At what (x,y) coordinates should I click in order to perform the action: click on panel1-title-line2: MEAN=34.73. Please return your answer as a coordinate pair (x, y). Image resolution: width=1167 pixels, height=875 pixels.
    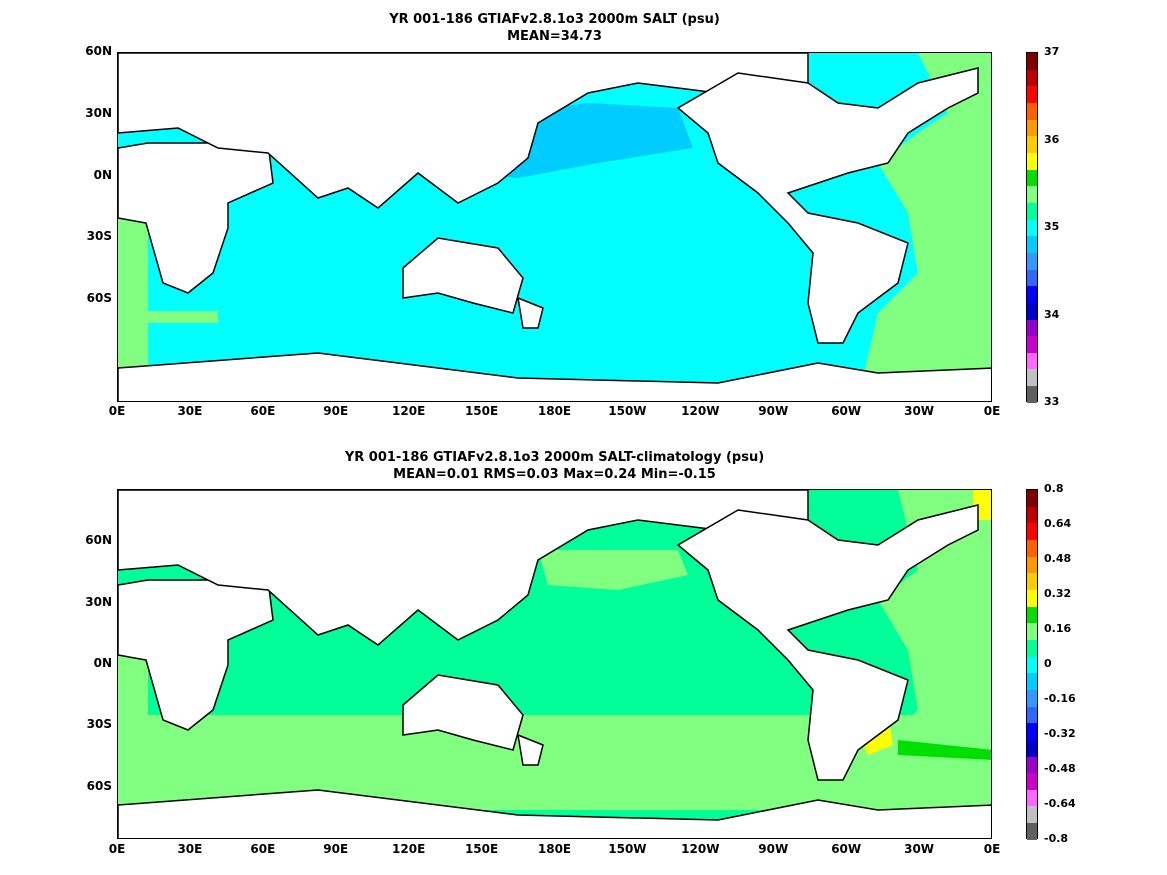
    Looking at the image, I should click on (554, 36).